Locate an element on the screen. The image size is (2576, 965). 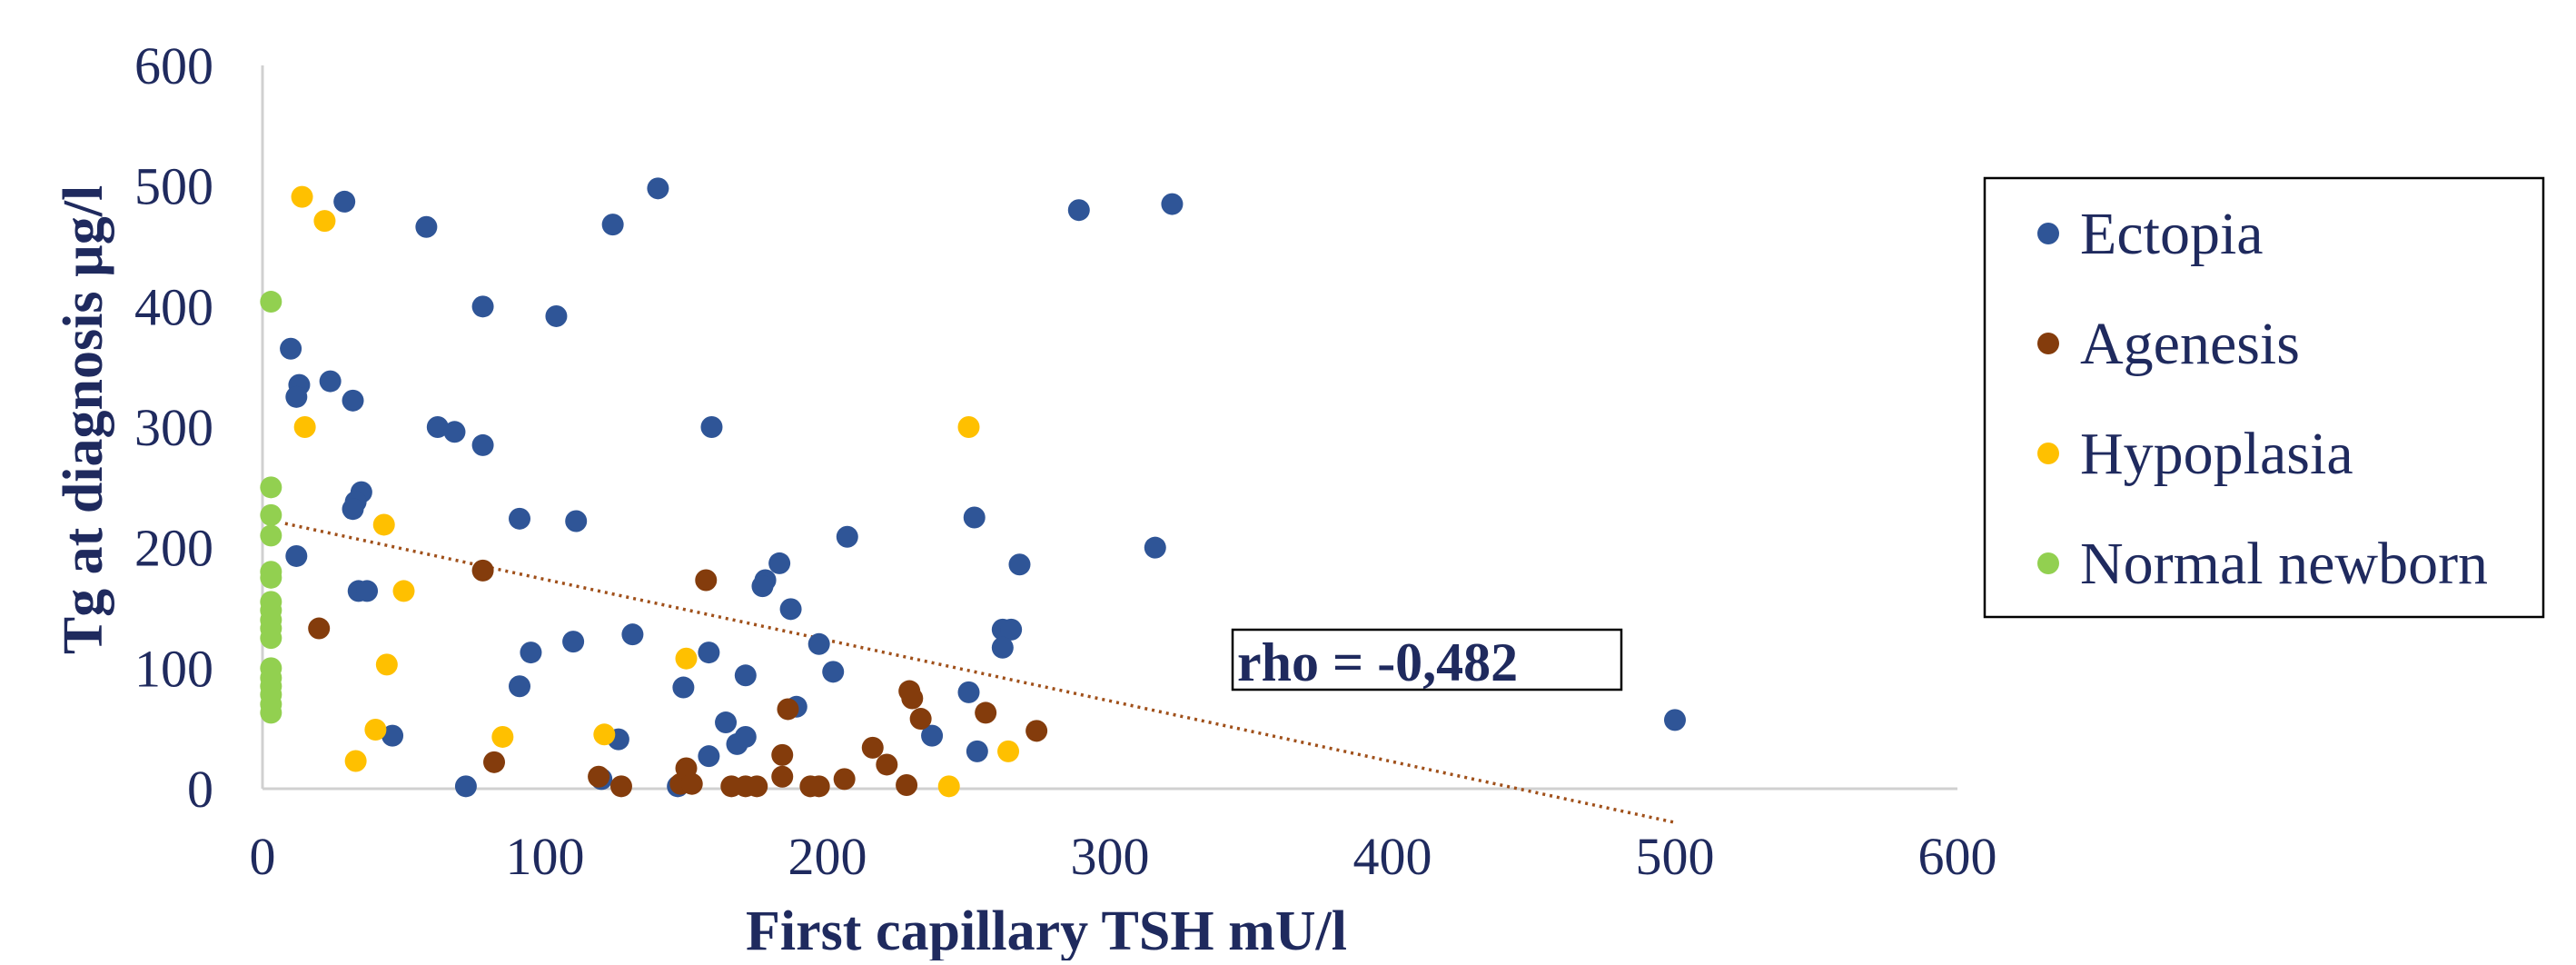
x-axis-title: First capillary TSH mU/l is located at coordinates (1046, 930).